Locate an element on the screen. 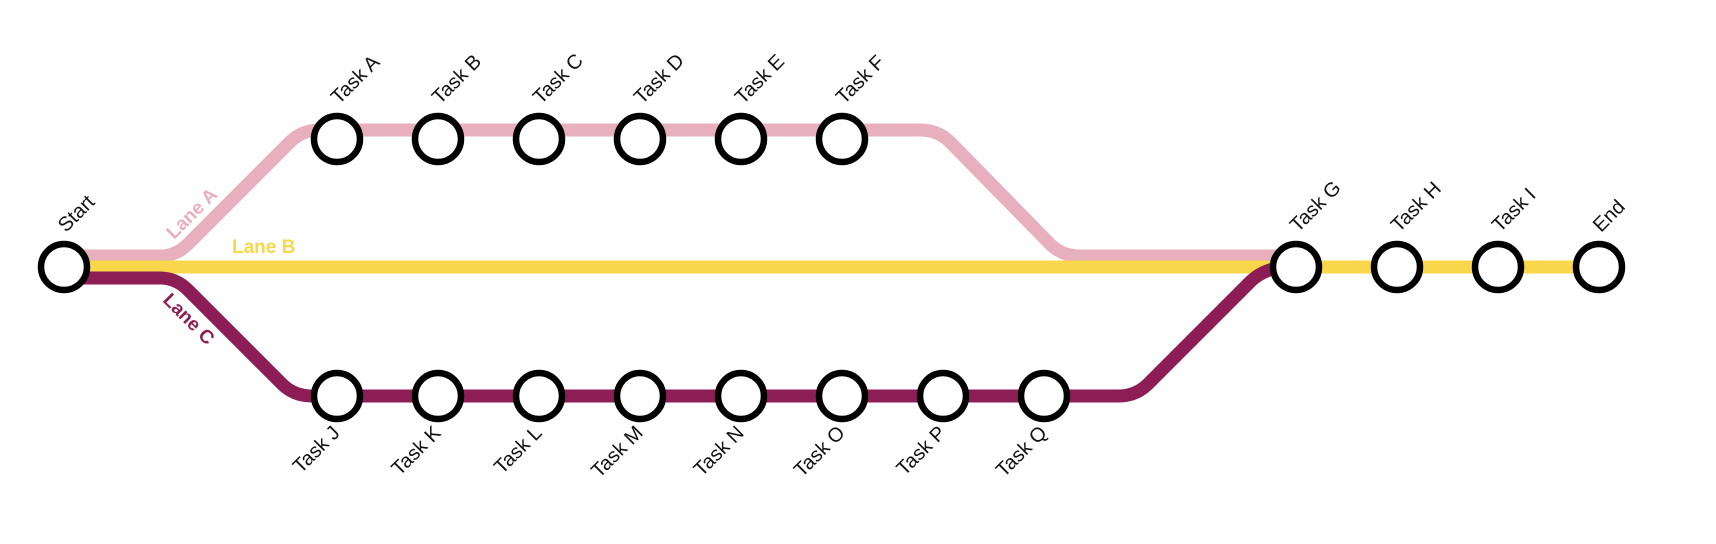 This screenshot has height=544, width=1716. node-end-label: End is located at coordinates (1609, 216).